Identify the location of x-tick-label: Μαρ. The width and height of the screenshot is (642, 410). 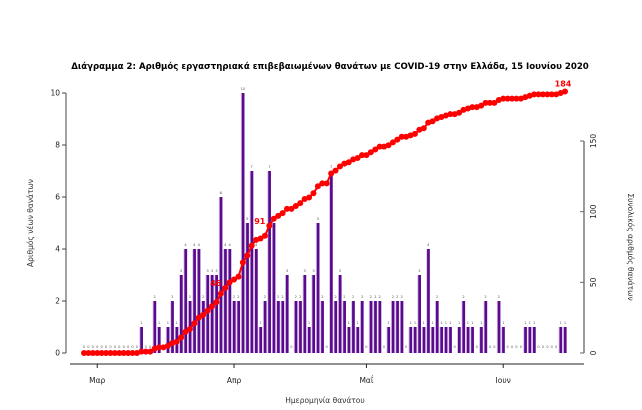
(97, 380).